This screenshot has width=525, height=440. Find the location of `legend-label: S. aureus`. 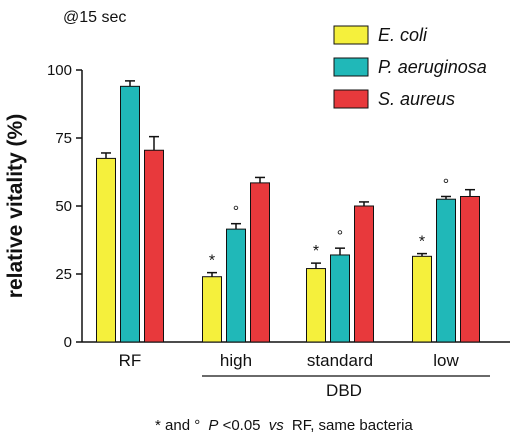

legend-label: S. aureus is located at coordinates (416, 99).